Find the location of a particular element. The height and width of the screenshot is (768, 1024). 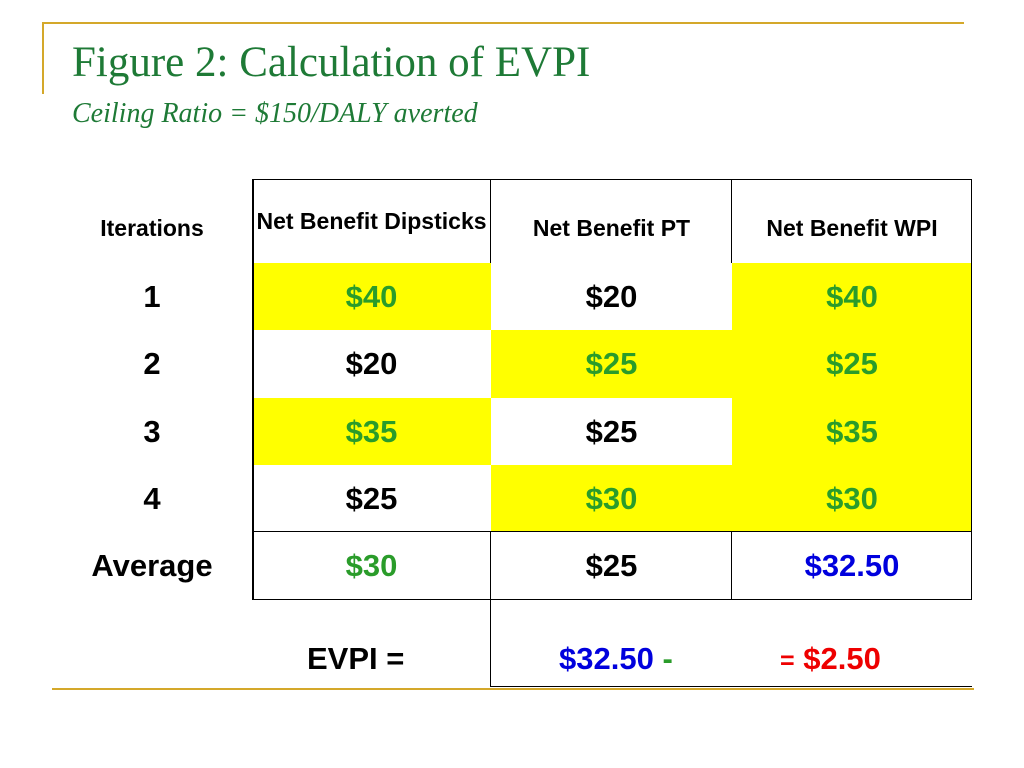

slide-title: Figure 2: Calculation of EVPI is located at coordinates (331, 62).